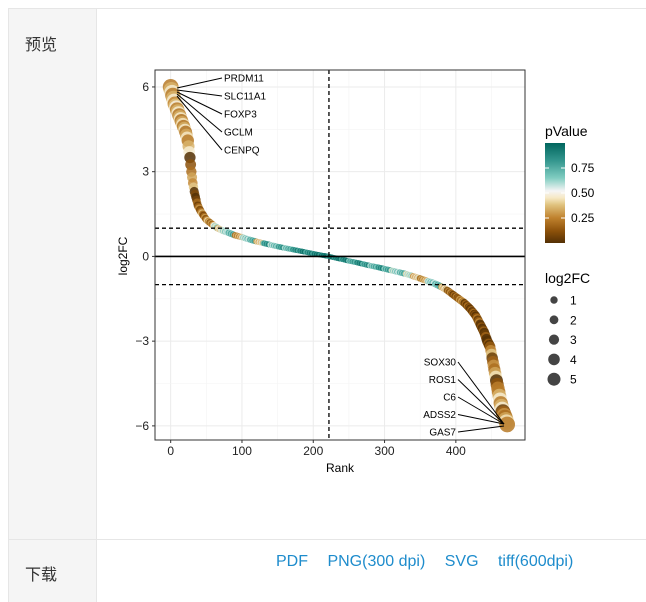  I want to click on download-links: PDF PNG(300 dpi) SVG tiff(600dpi), so click(432, 562).